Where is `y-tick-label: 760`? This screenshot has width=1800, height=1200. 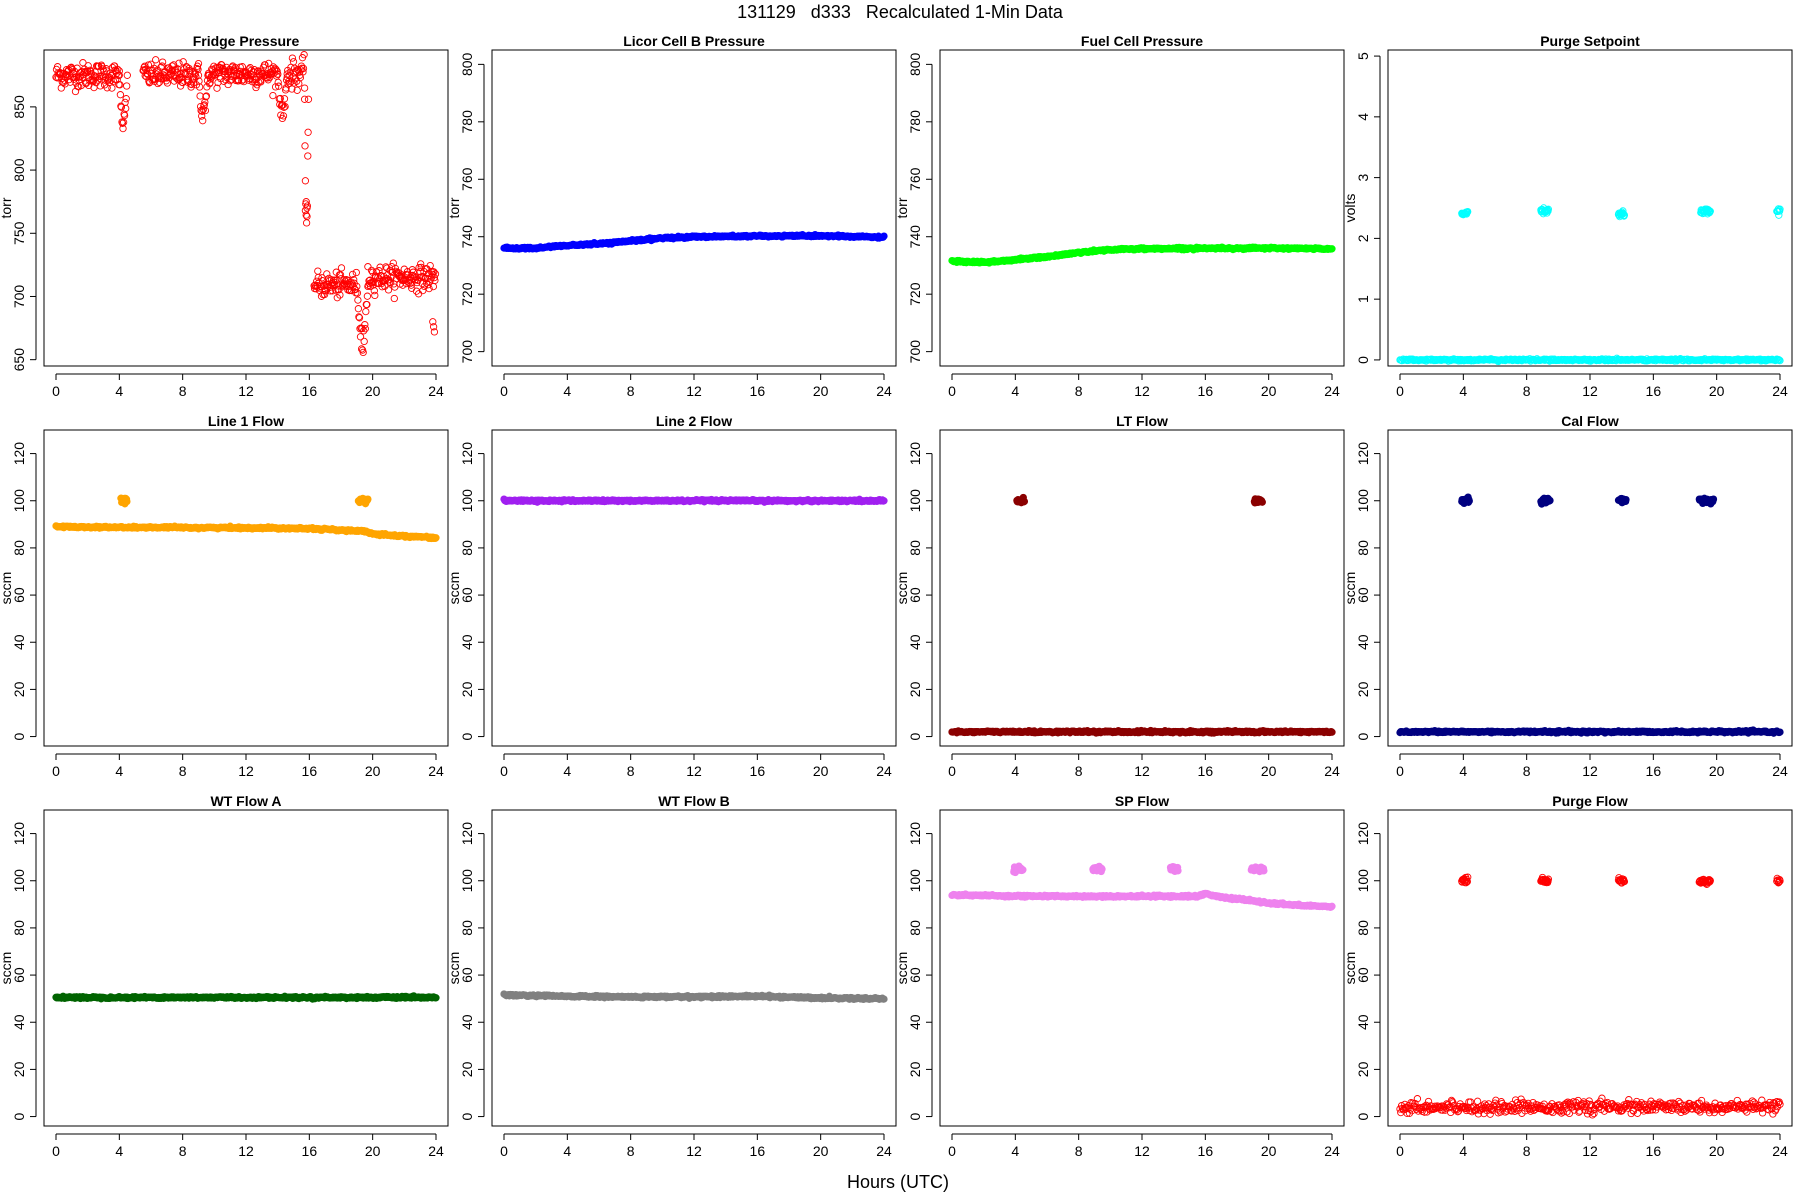 y-tick-label: 760 is located at coordinates (467, 179).